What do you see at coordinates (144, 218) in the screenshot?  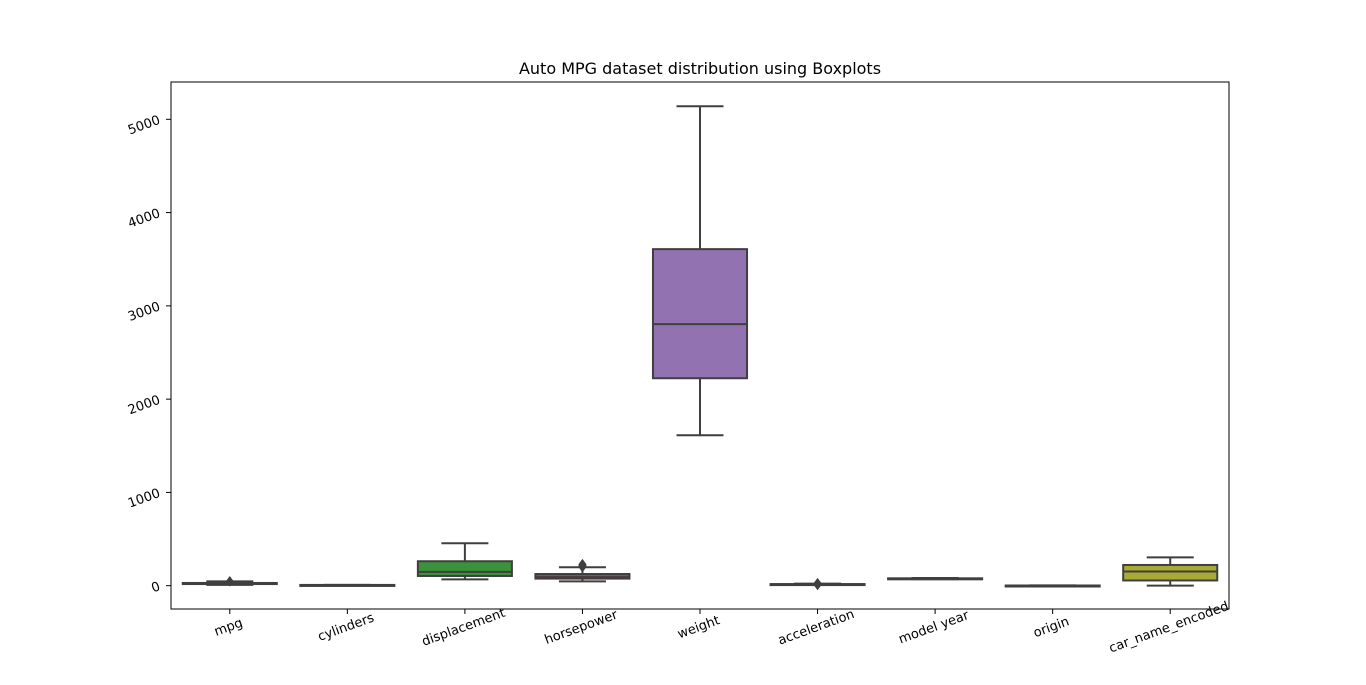 I see `y-tick-label: 4000` at bounding box center [144, 218].